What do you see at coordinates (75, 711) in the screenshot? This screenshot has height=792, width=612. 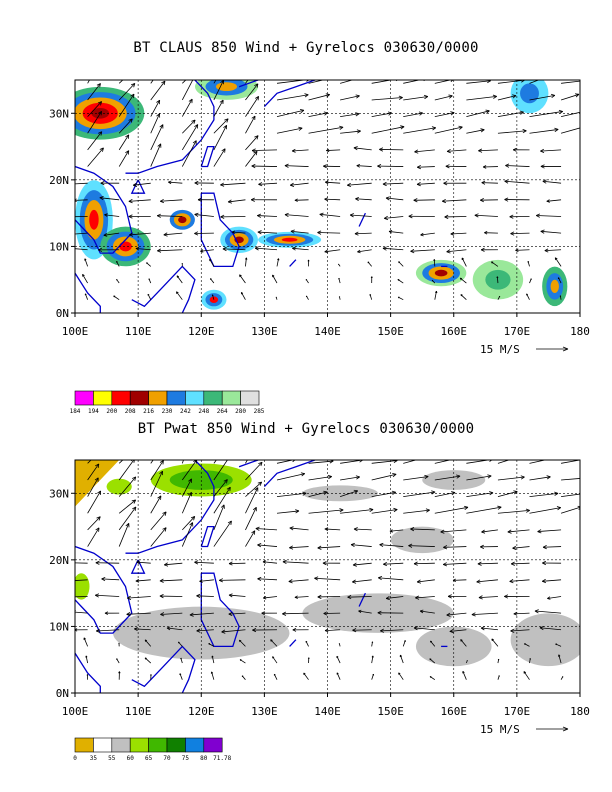 I see `x-tick-label: 100E` at bounding box center [75, 711].